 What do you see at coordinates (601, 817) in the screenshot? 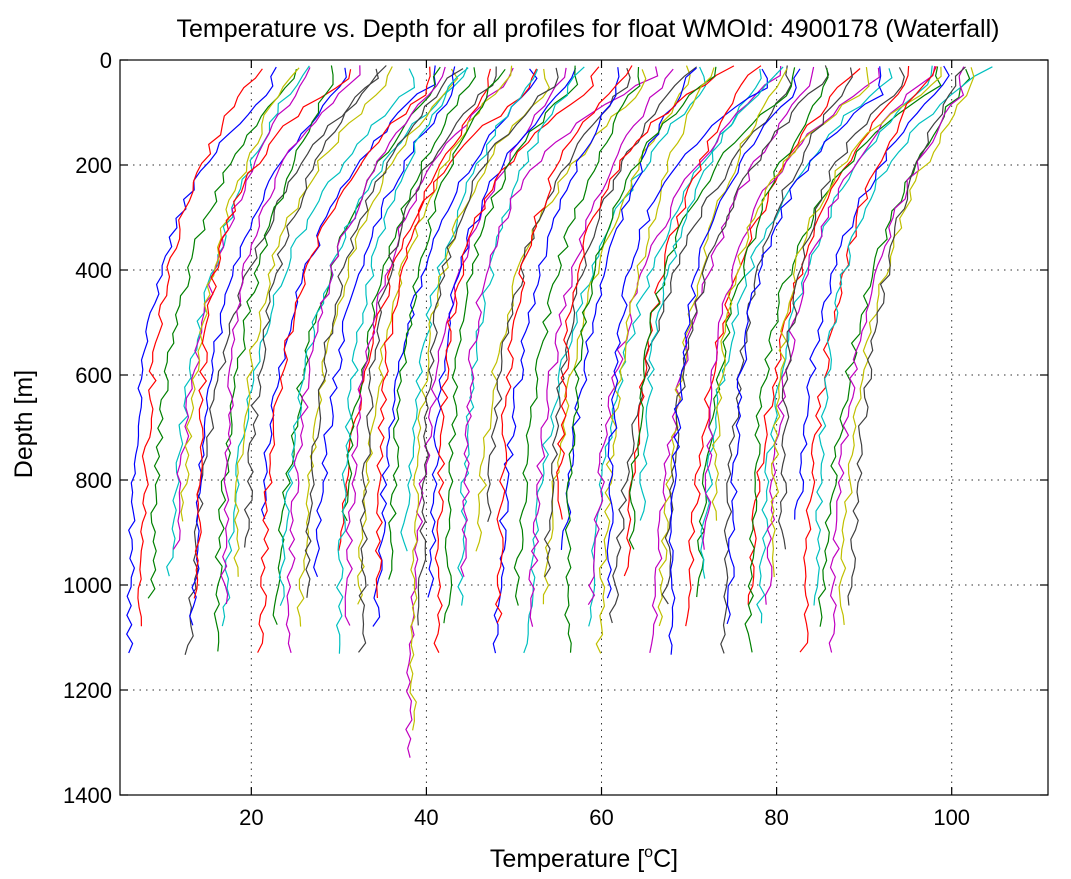
I see `x-tick-label: 60` at bounding box center [601, 817].